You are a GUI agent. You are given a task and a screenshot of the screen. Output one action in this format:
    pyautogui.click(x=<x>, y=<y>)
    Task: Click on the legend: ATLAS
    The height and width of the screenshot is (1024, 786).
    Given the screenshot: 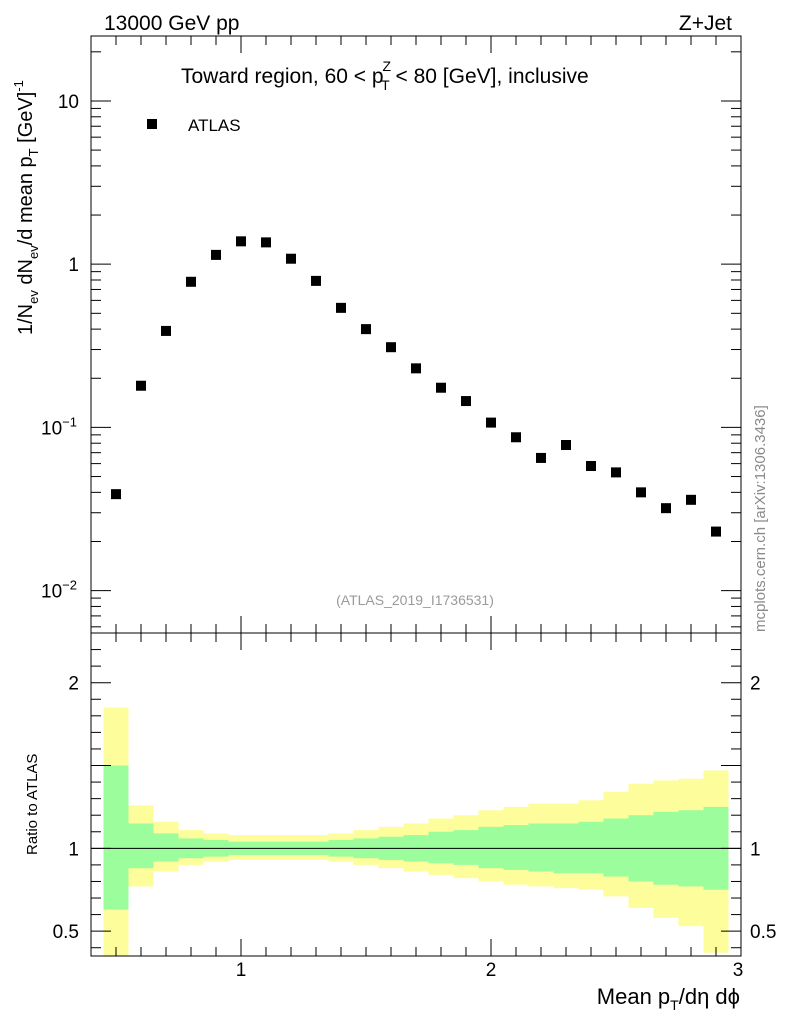 What is the action you would take?
    pyautogui.click(x=194, y=125)
    